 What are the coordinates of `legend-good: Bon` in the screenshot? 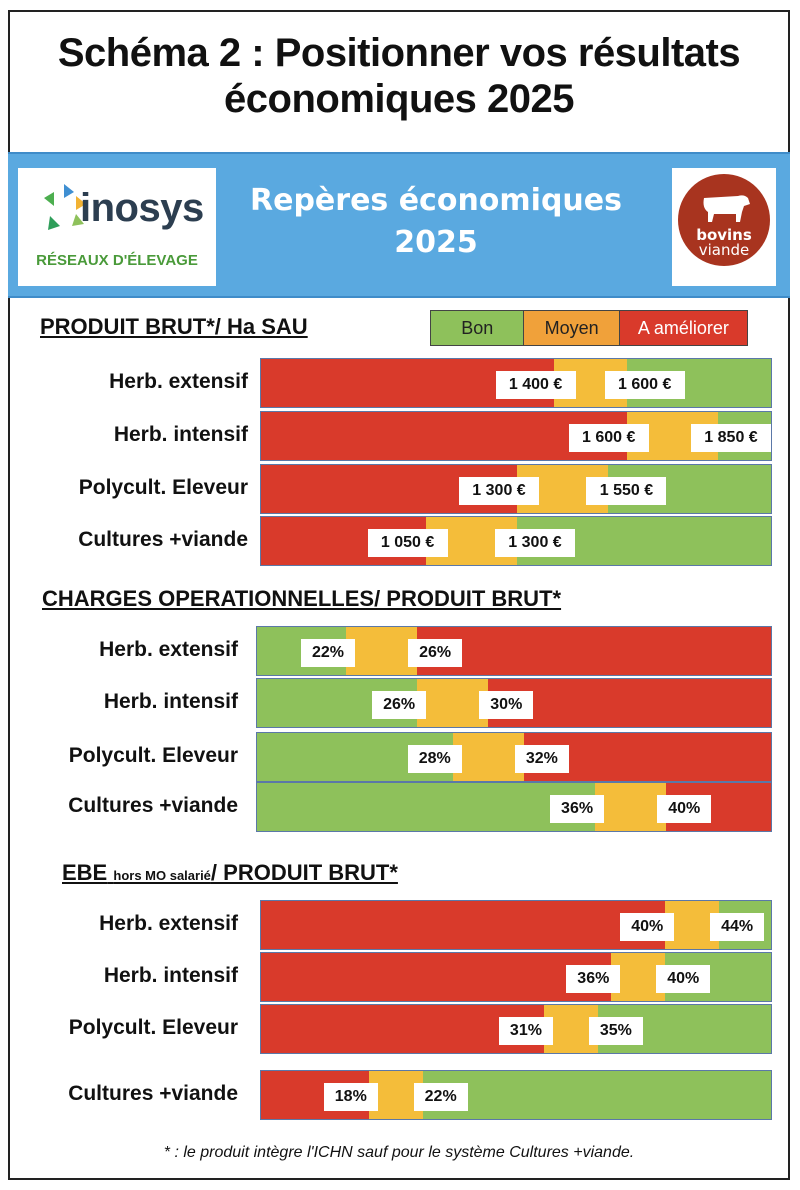 It's located at (478, 328).